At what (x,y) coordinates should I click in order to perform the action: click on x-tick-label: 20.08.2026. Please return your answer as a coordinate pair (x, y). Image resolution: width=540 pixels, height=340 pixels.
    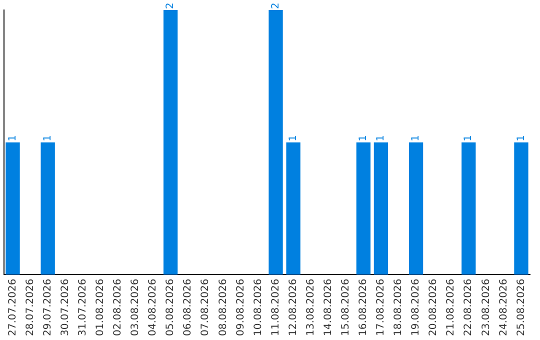
    Looking at the image, I should click on (434, 307).